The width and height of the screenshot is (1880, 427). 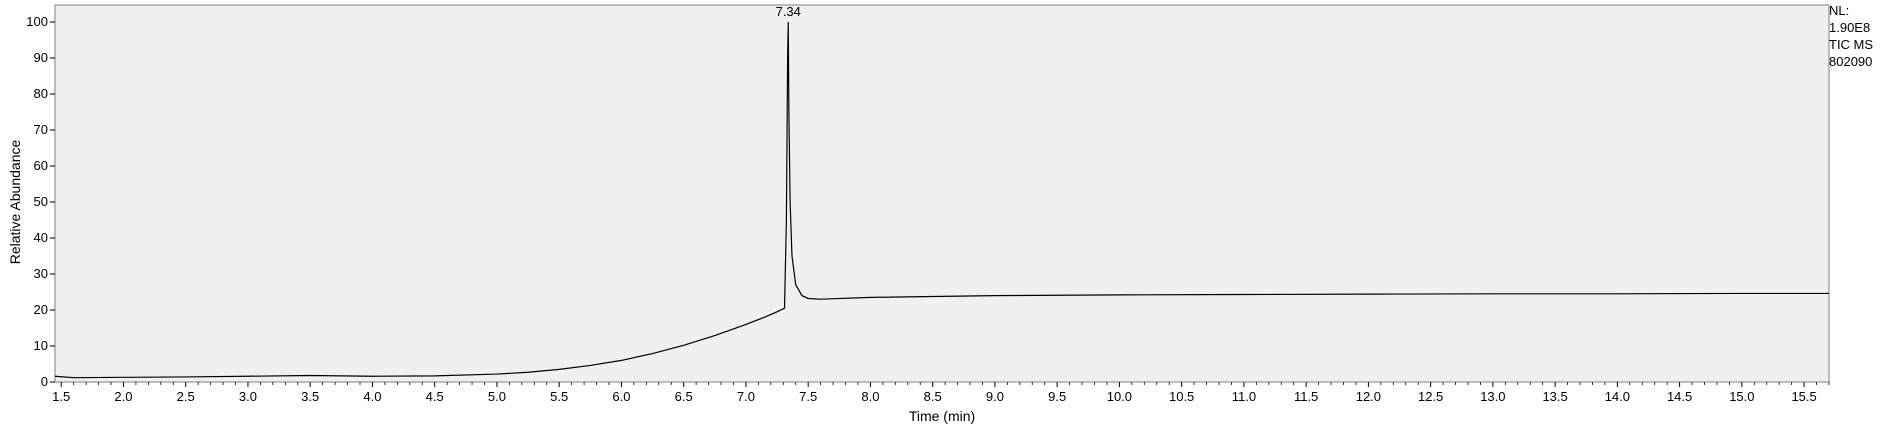 What do you see at coordinates (123, 396) in the screenshot?
I see `x-tick-label: 2.0` at bounding box center [123, 396].